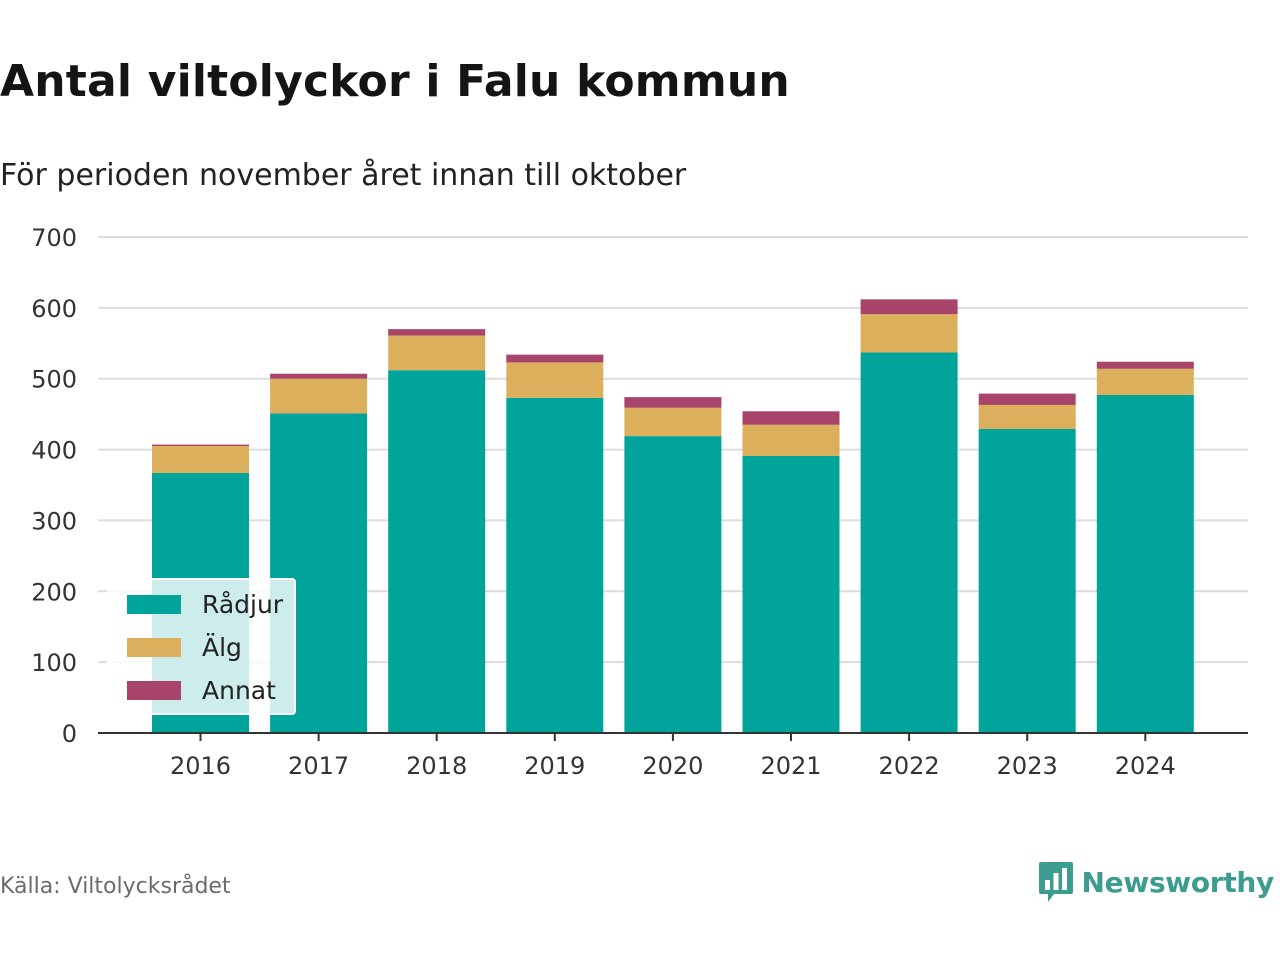 The image size is (1280, 960). What do you see at coordinates (1055, 882) in the screenshot?
I see `bar-chart-speech-bubble-icon` at bounding box center [1055, 882].